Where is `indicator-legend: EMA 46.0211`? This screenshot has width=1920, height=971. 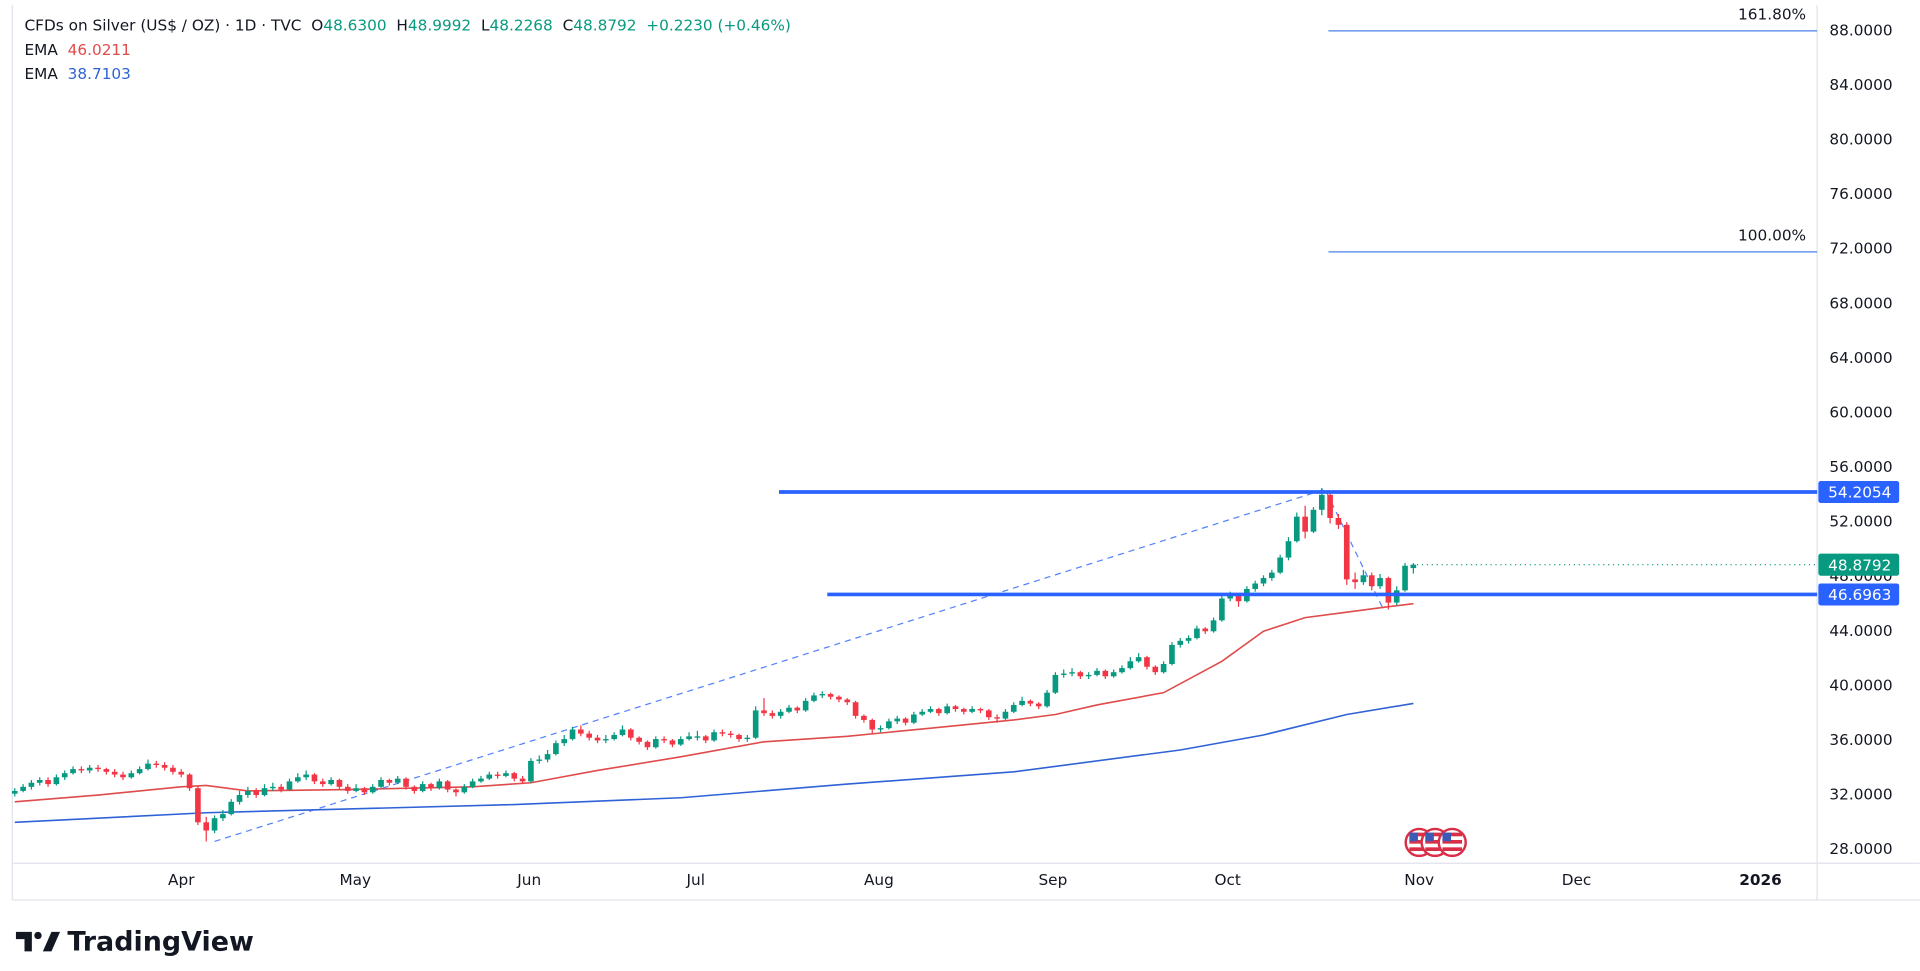 indicator-legend: EMA 46.0211 is located at coordinates (78, 50).